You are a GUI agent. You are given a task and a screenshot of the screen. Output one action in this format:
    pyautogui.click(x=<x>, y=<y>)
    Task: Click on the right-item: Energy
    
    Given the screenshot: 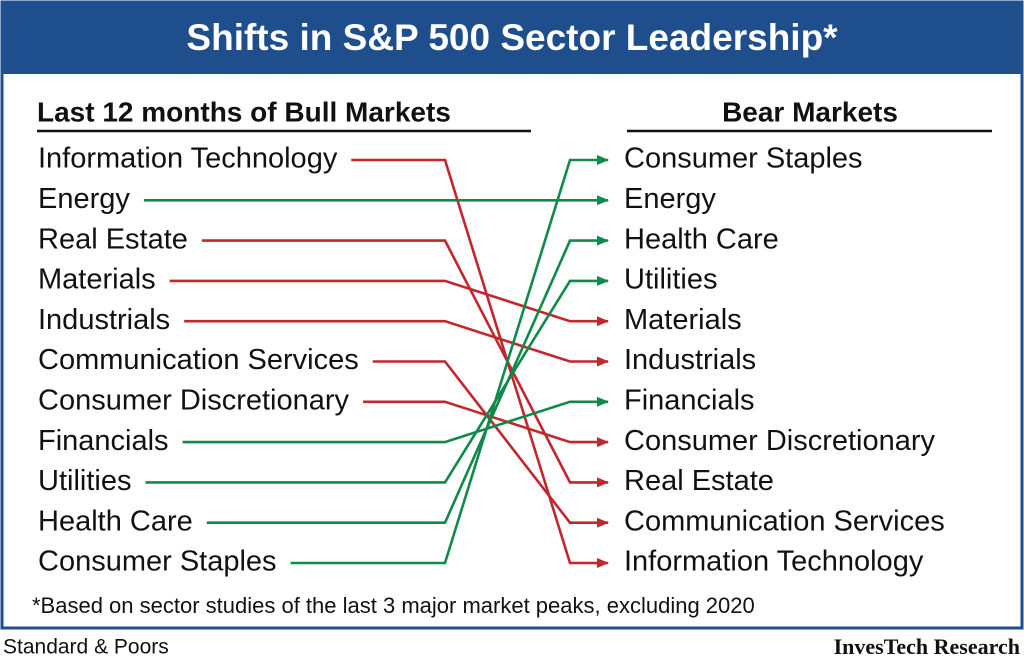 What is the action you would take?
    pyautogui.click(x=670, y=199)
    